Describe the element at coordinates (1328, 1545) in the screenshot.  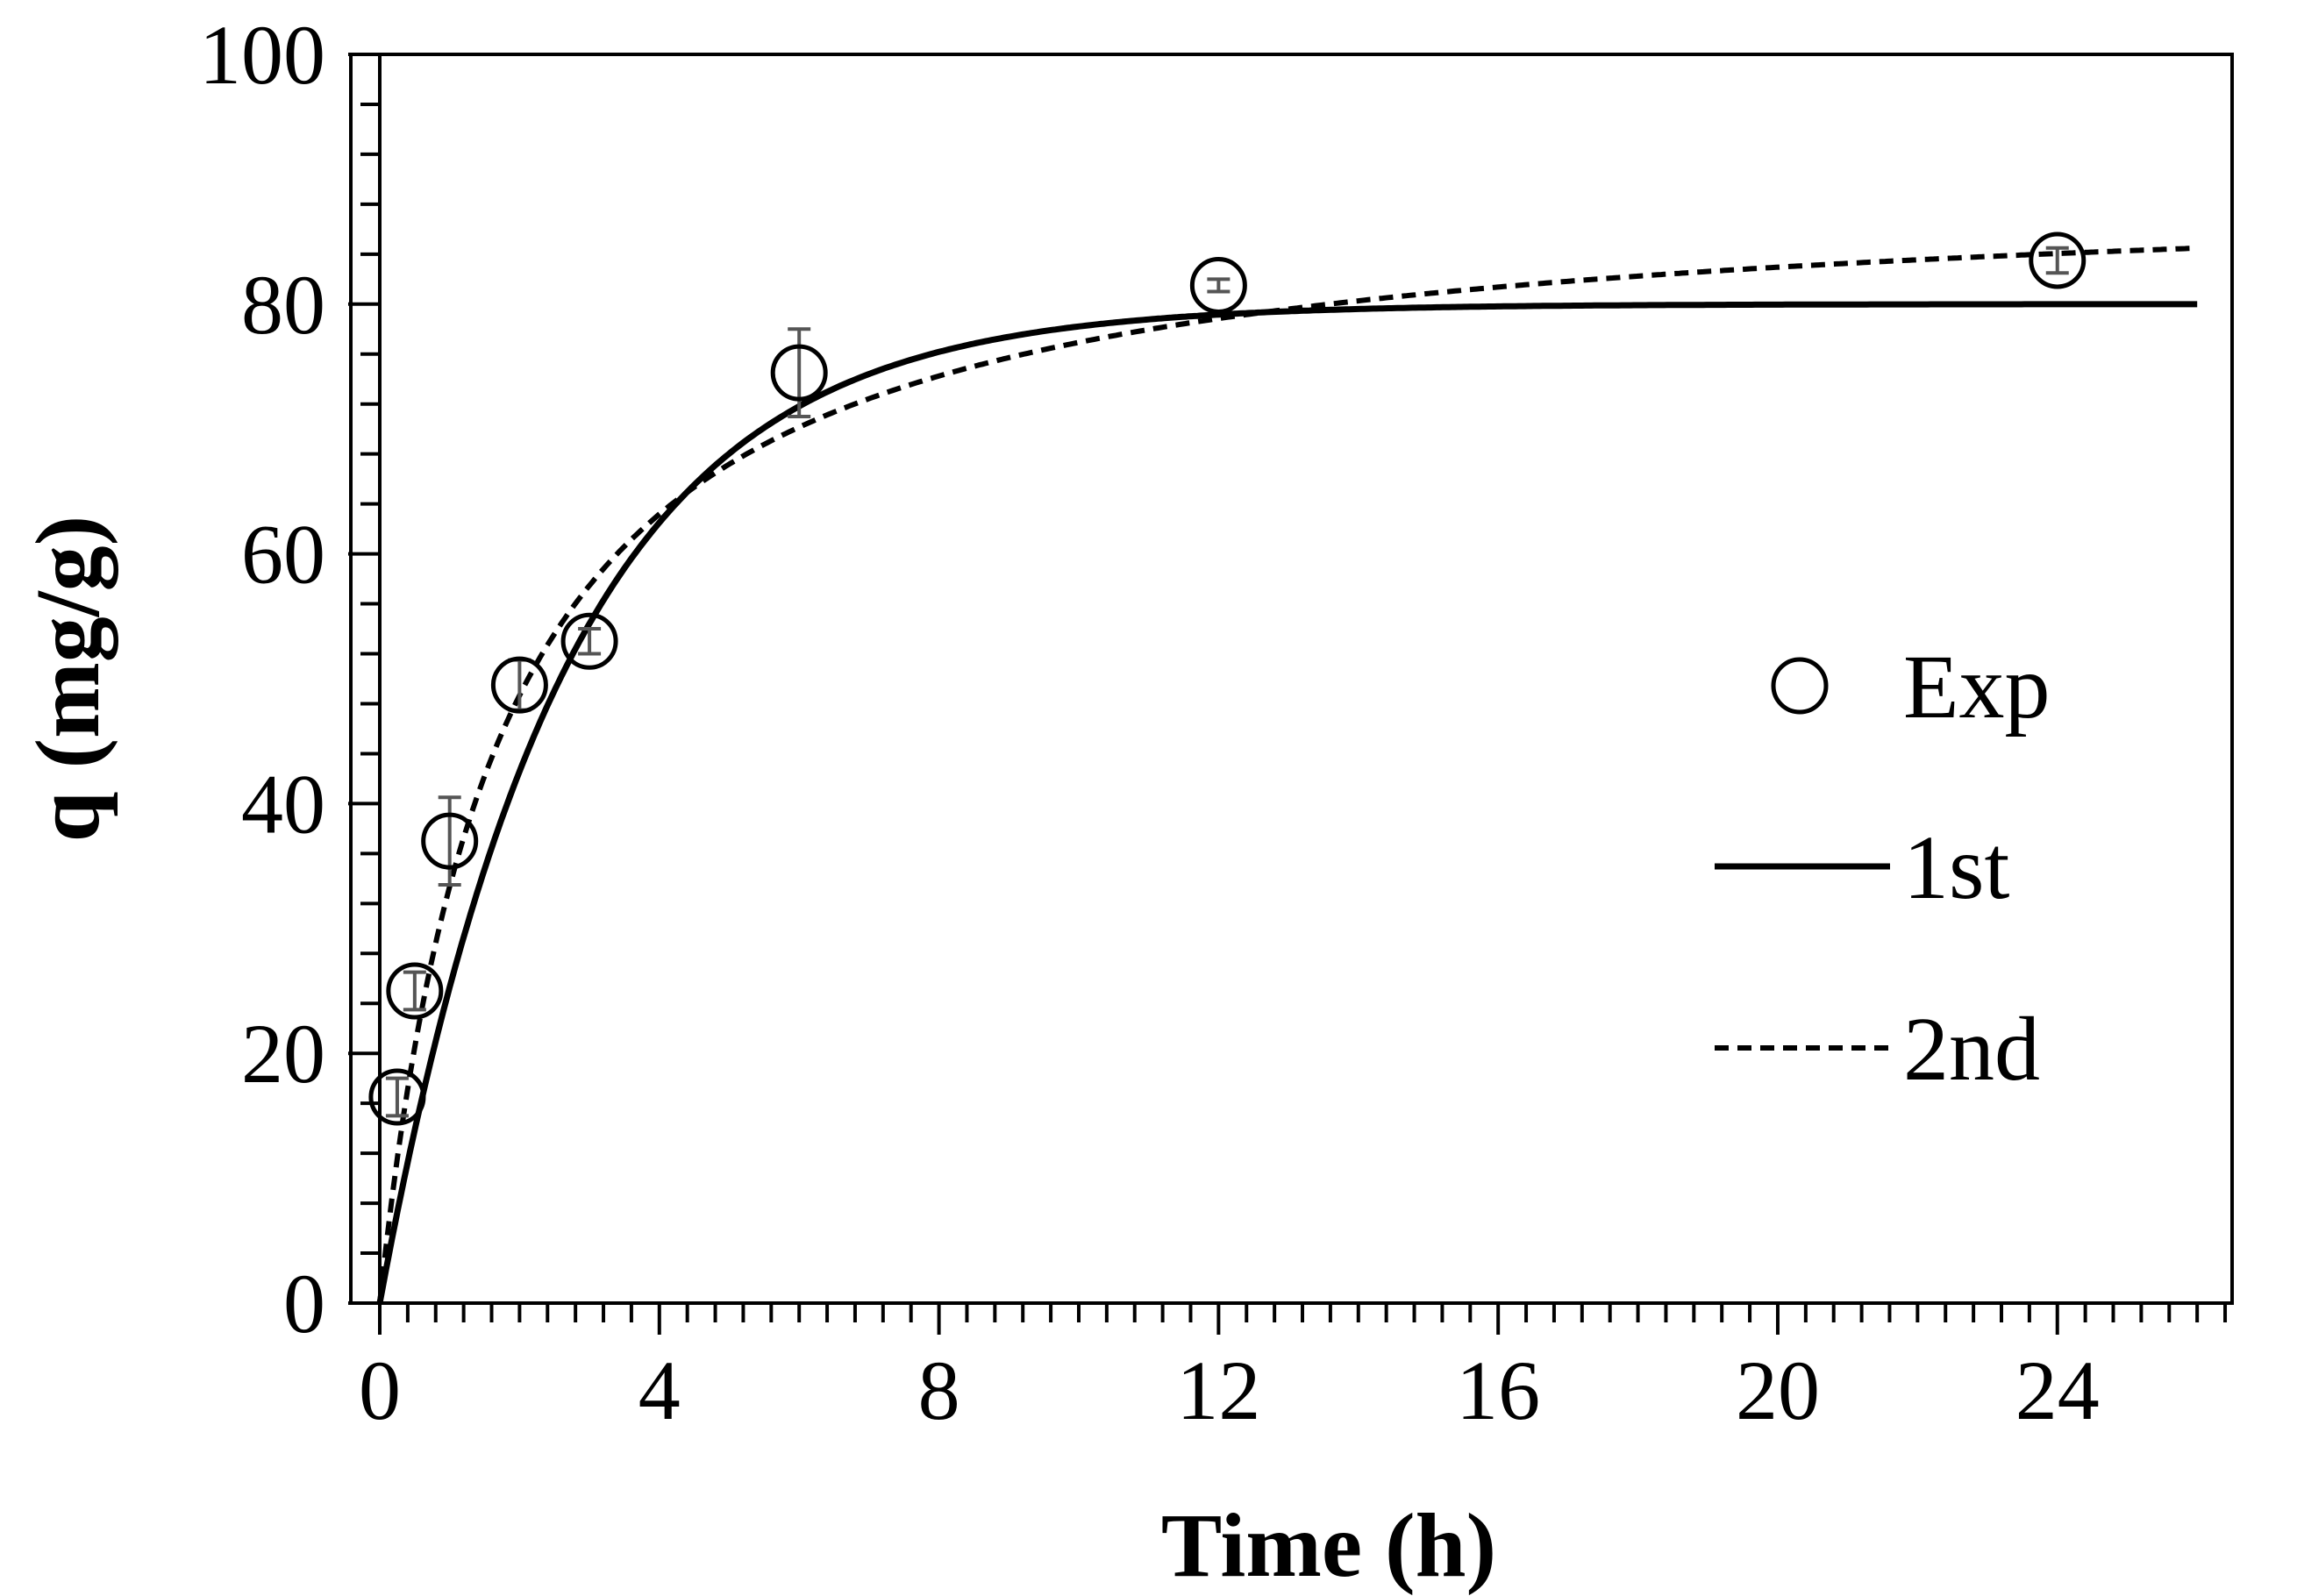
I see `x-axis-title: Time (h)` at that location.